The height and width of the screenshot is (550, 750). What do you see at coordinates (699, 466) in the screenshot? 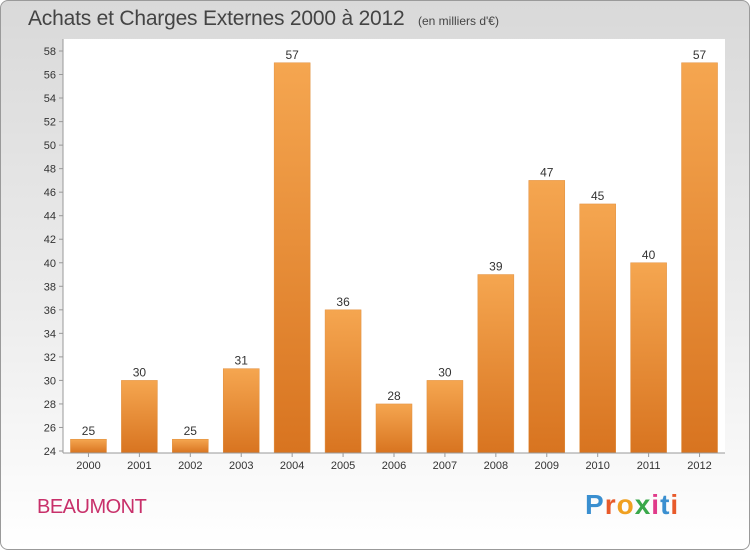
I see `x-tick-label: 2012` at bounding box center [699, 466].